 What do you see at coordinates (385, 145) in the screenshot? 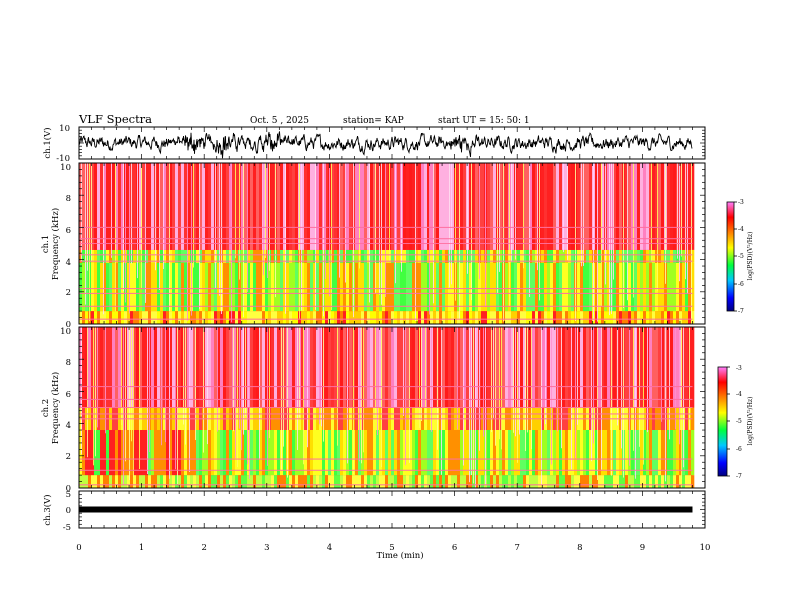
I see `ch1-waveform-line` at bounding box center [385, 145].